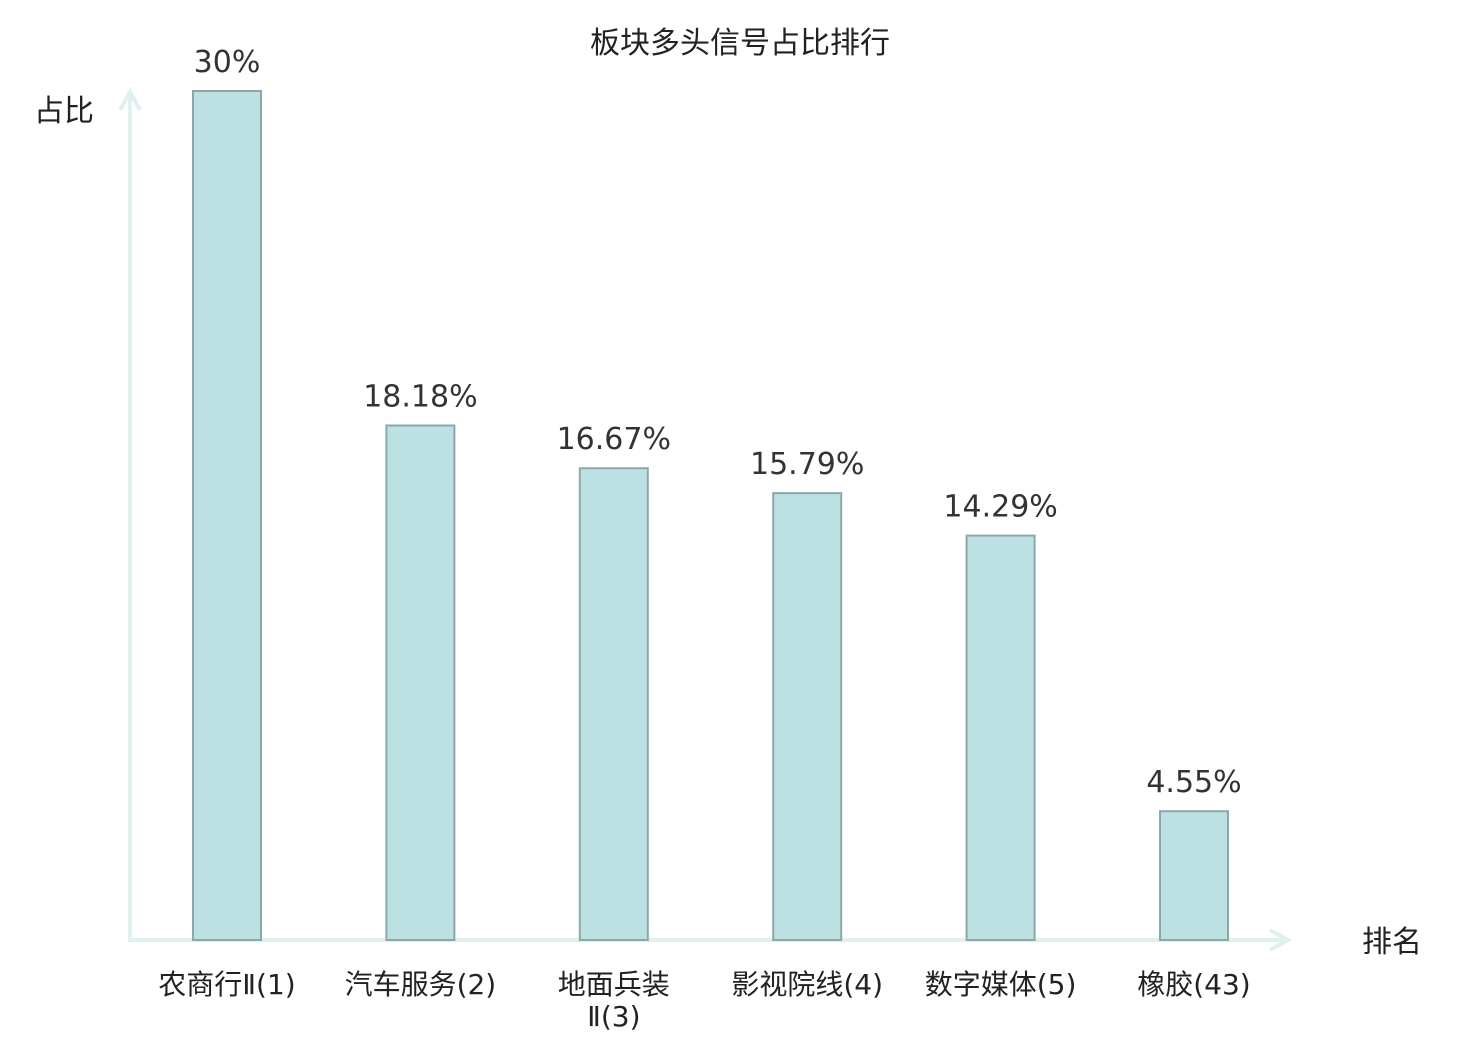 The width and height of the screenshot is (1480, 1040). I want to click on value-label-2: 18.18%, so click(420, 397).